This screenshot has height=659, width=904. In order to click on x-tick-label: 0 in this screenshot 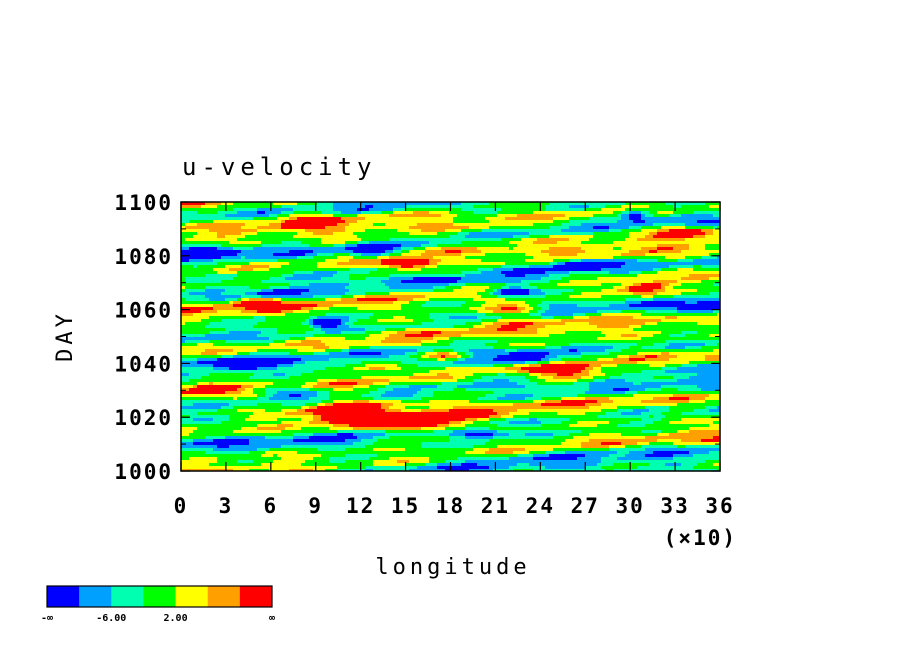, I will do `click(181, 506)`.